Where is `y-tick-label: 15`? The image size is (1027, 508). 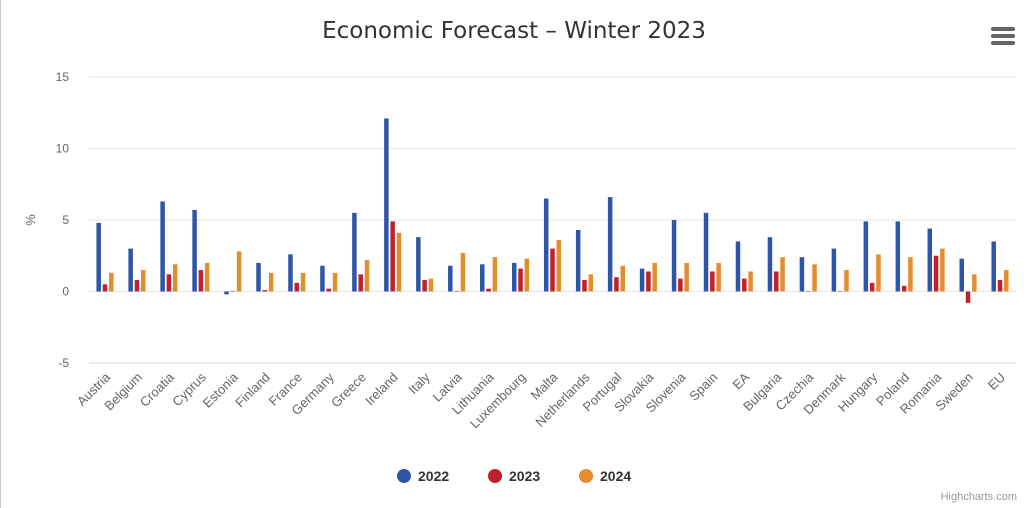 y-tick-label: 15 is located at coordinates (63, 77).